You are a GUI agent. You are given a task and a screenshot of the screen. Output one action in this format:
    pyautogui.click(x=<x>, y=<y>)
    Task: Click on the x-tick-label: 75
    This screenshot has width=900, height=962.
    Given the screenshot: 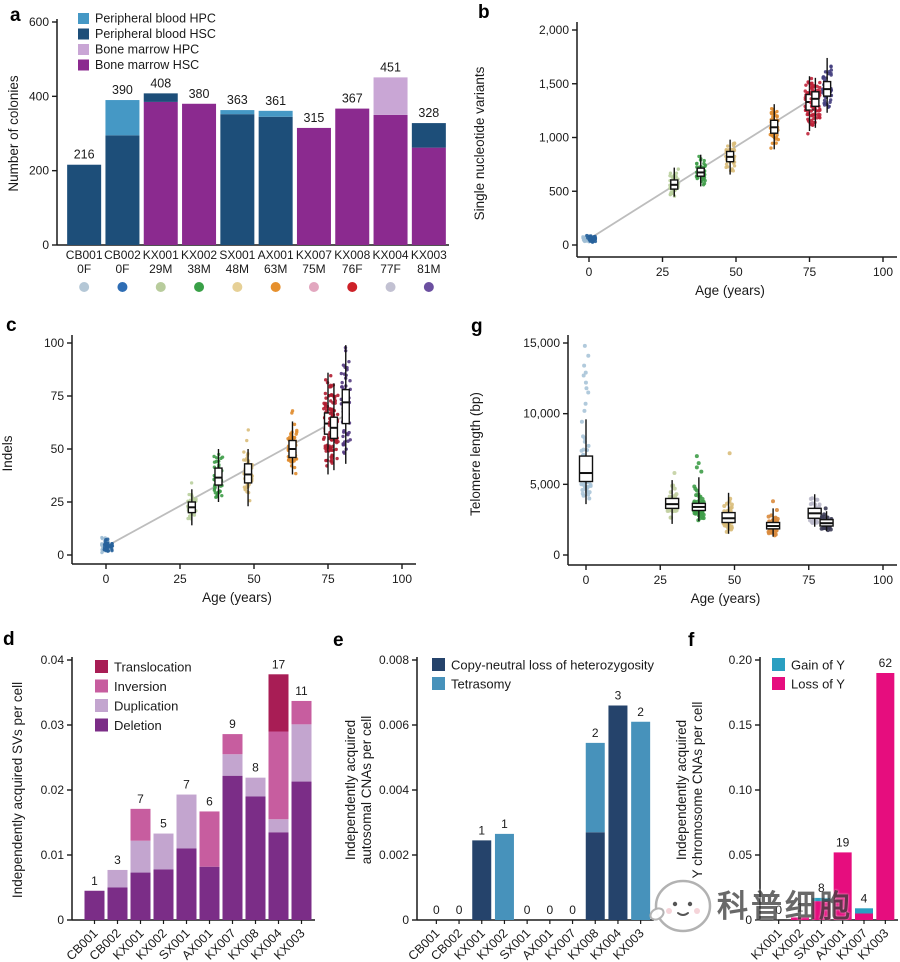 What is the action you would take?
    pyautogui.click(x=328, y=579)
    